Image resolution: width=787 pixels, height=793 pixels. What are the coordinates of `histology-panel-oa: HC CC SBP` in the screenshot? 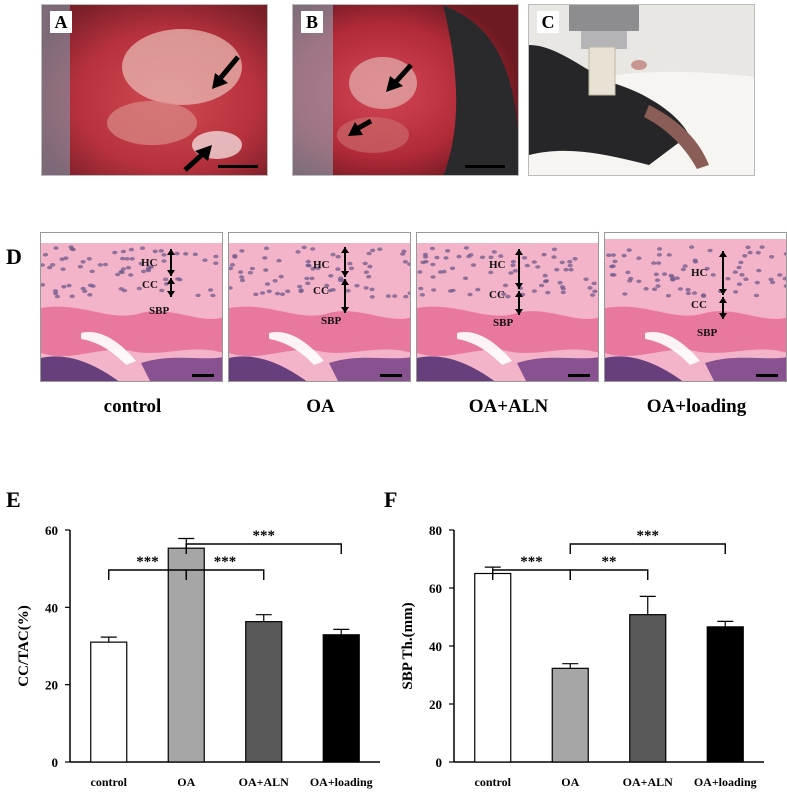 It's located at (319, 307).